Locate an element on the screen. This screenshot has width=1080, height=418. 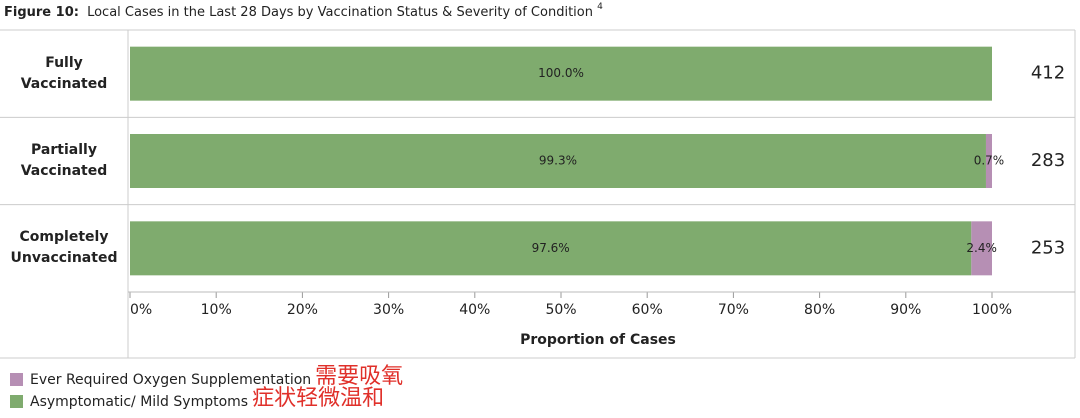
figure-label: Figure 10: is located at coordinates (41, 12).